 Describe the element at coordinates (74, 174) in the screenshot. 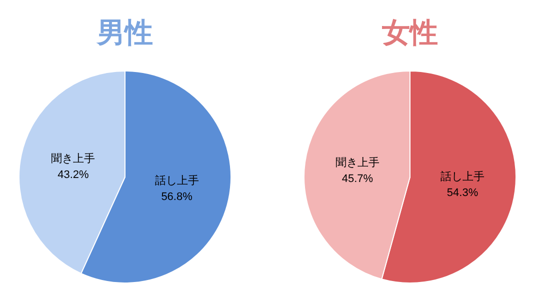

I see `data-label: 43.2%` at that location.